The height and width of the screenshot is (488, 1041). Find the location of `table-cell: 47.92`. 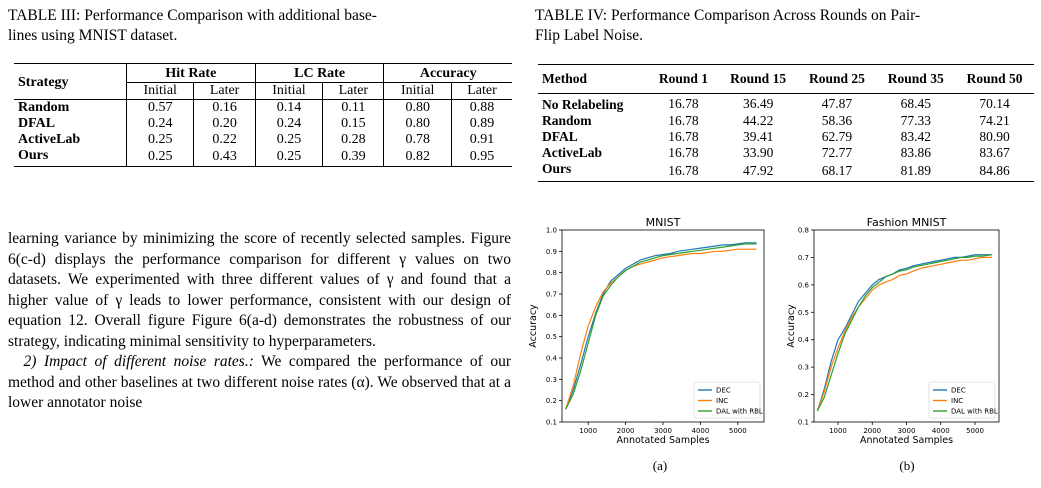

table-cell: 47.92 is located at coordinates (758, 170).